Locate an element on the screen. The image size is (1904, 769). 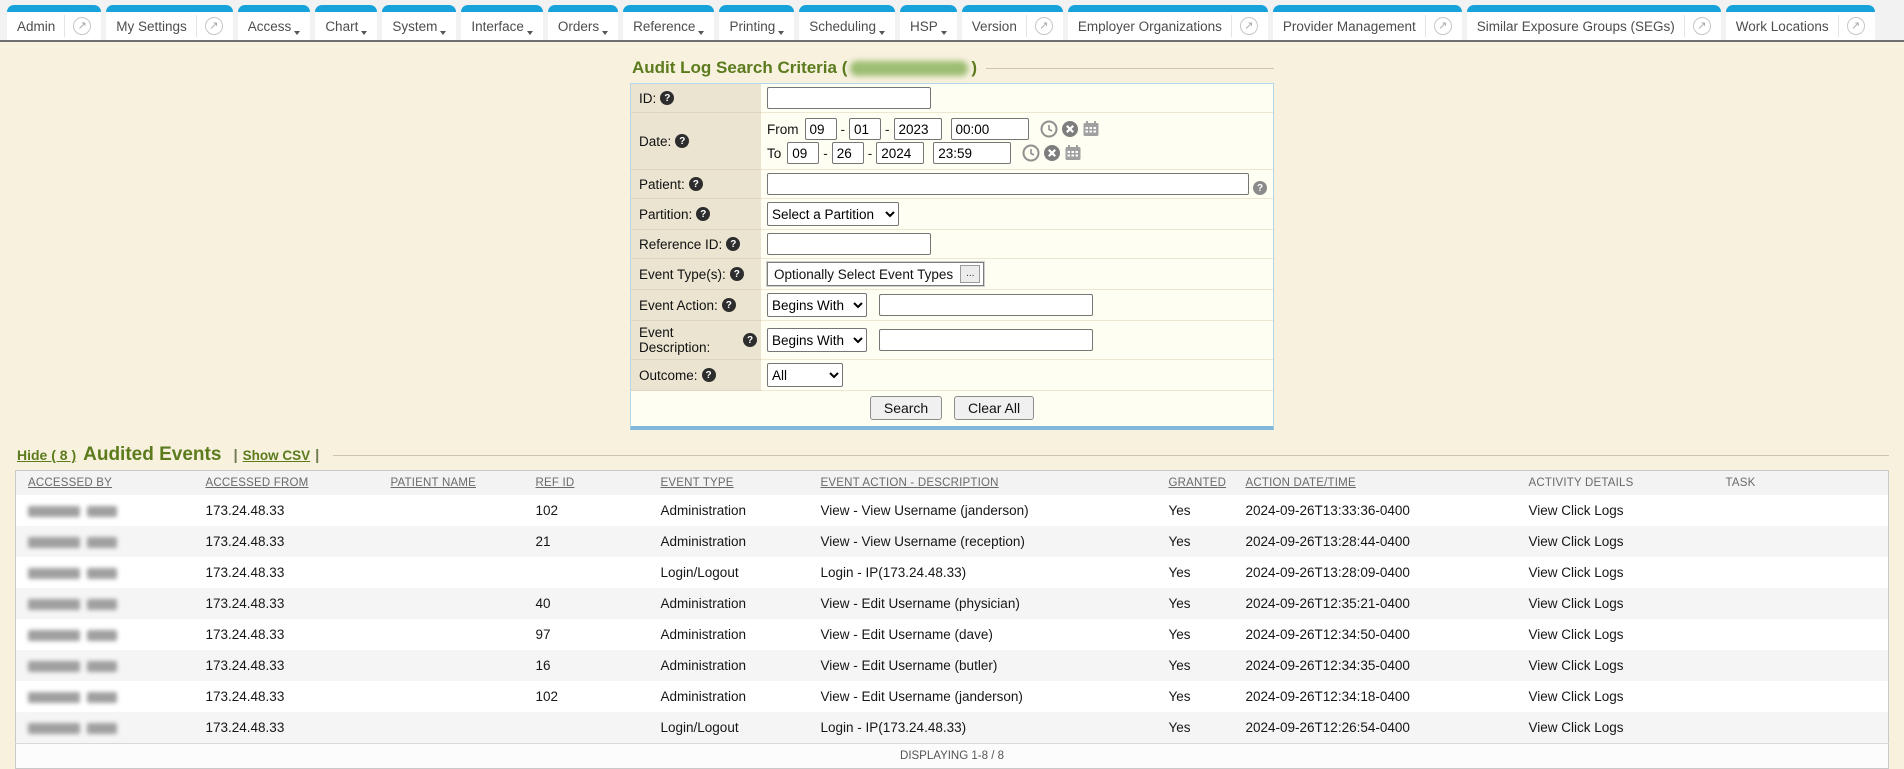
date-to-day-input is located at coordinates (847, 153).